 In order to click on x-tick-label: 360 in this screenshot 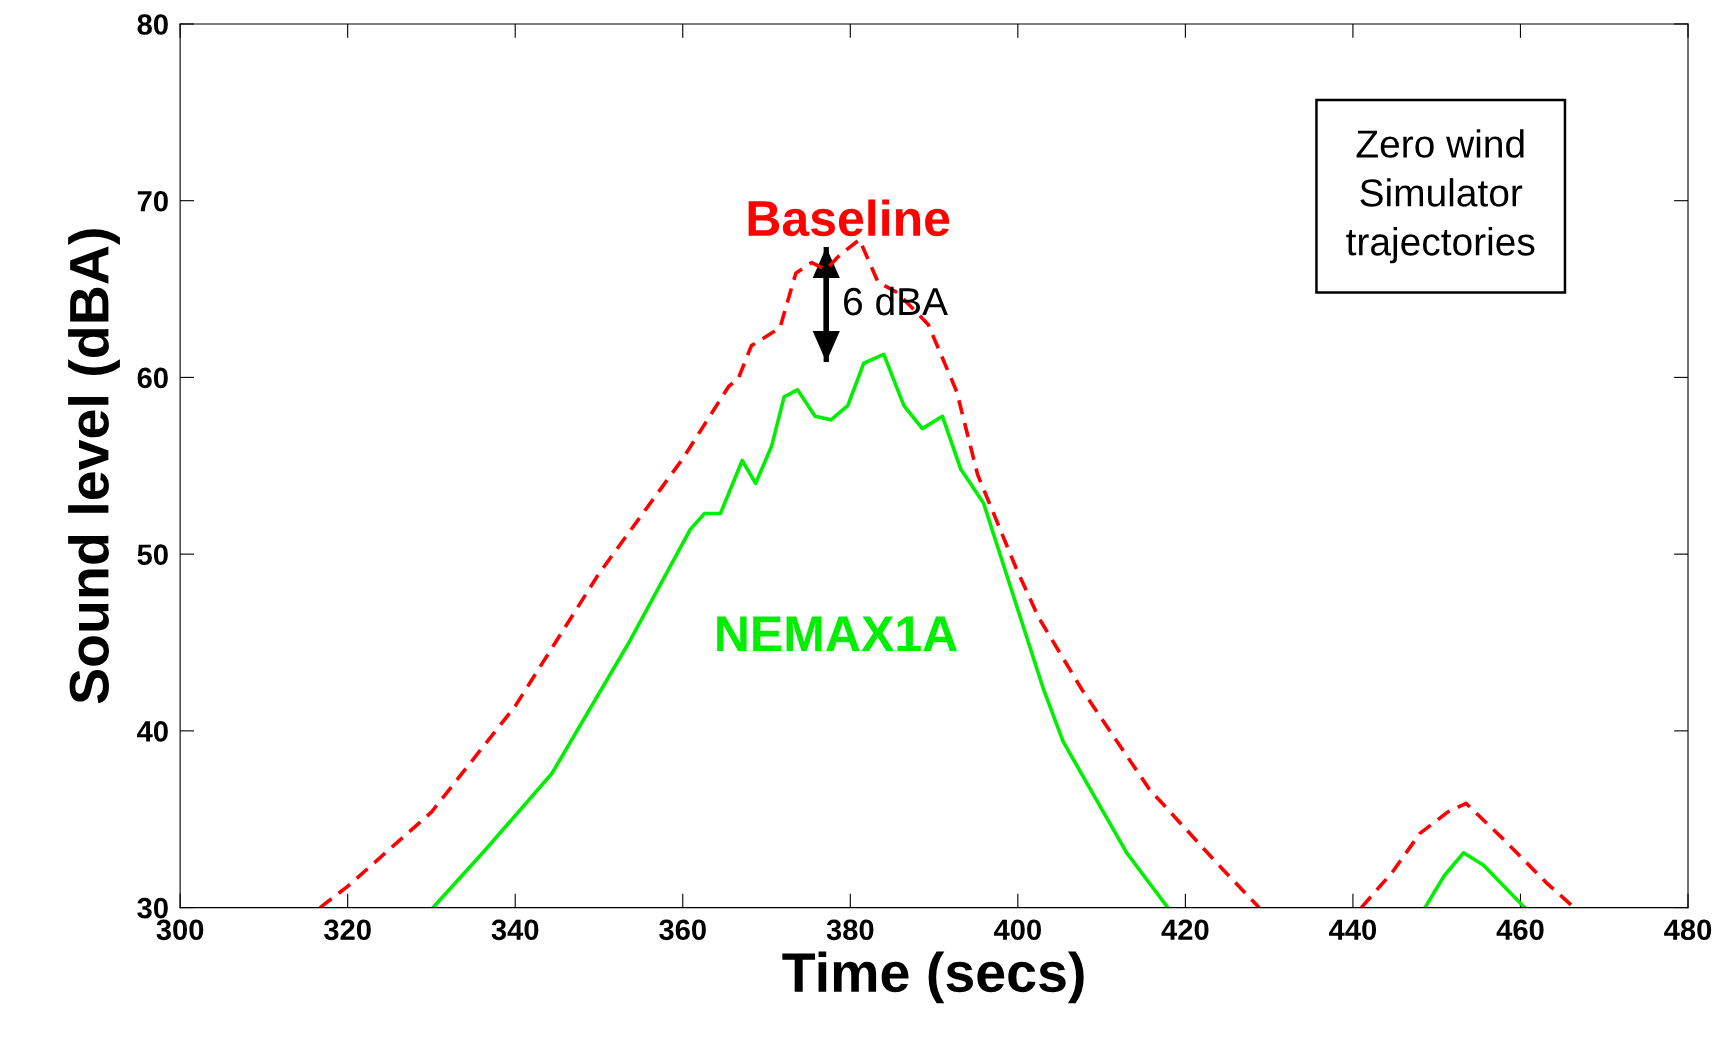, I will do `click(682, 930)`.